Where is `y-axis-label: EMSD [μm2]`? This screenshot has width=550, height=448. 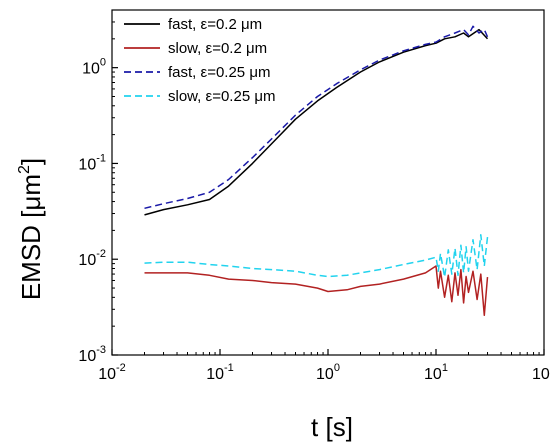
y-axis-label: EMSD [μm2] is located at coordinates (31, 229).